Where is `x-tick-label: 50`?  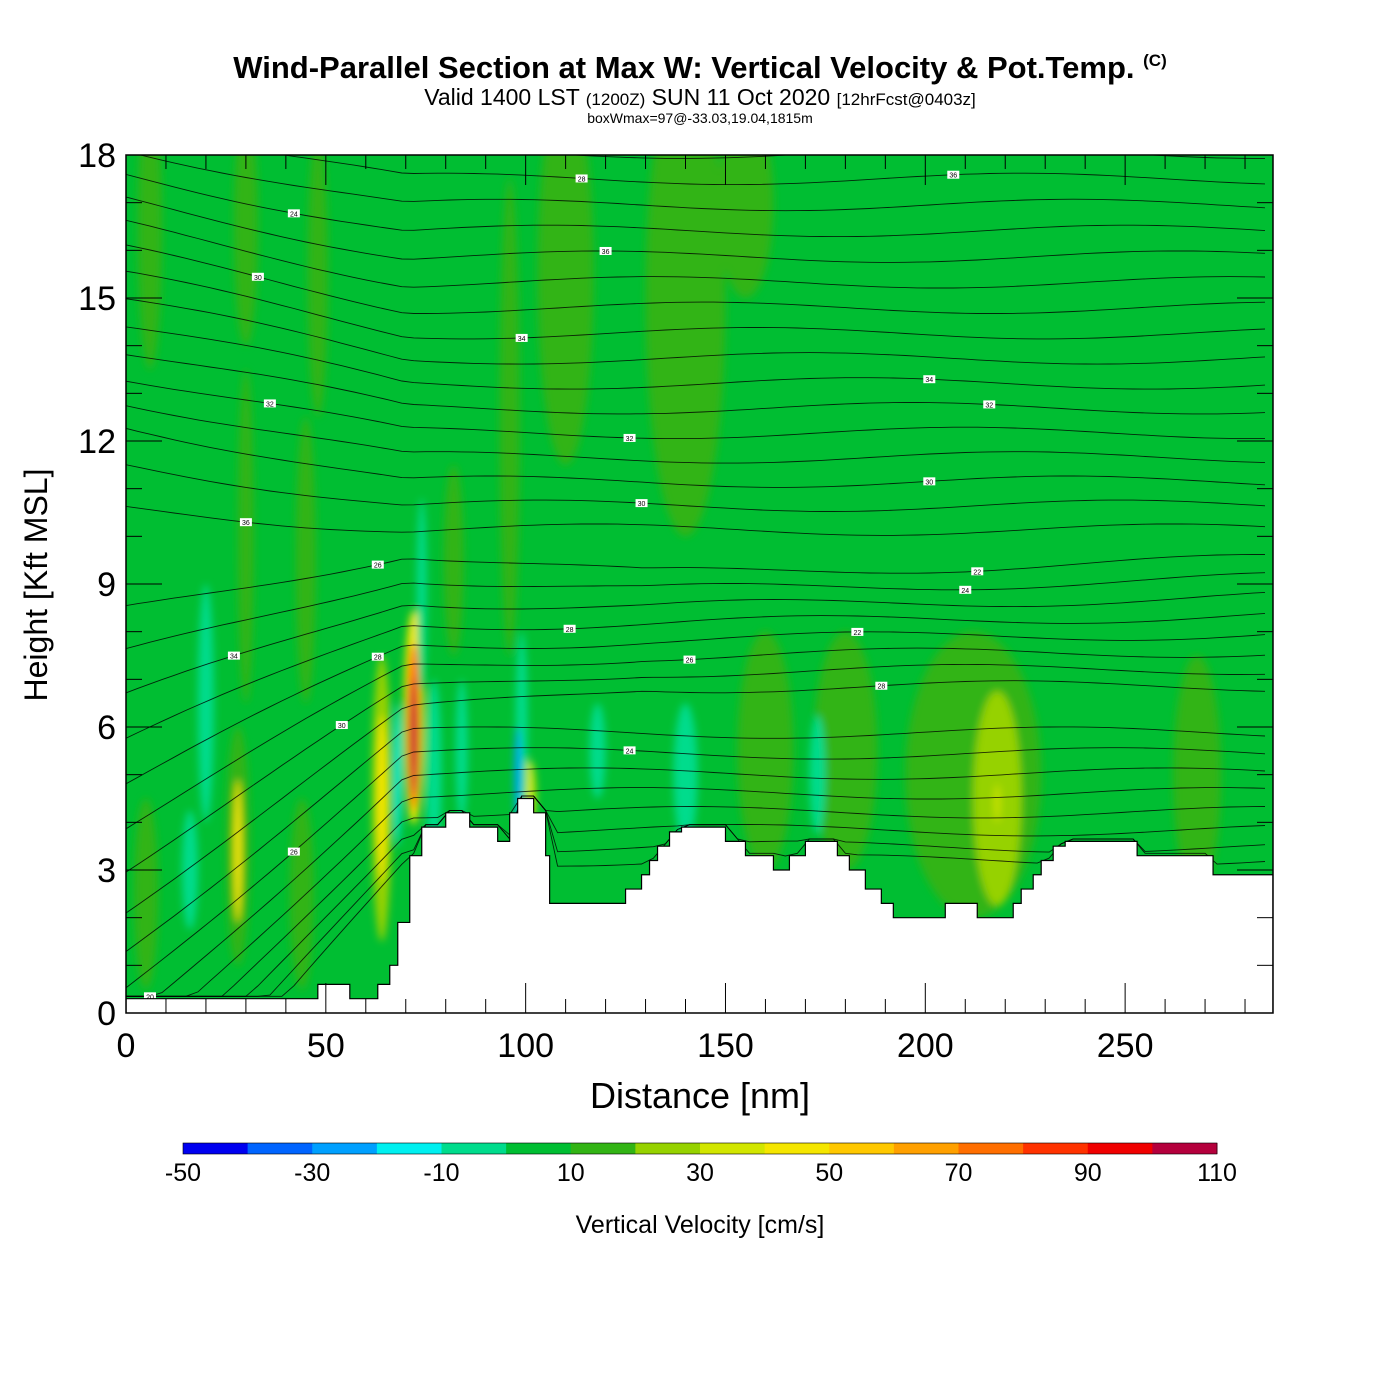
x-tick-label: 50 is located at coordinates (326, 1046).